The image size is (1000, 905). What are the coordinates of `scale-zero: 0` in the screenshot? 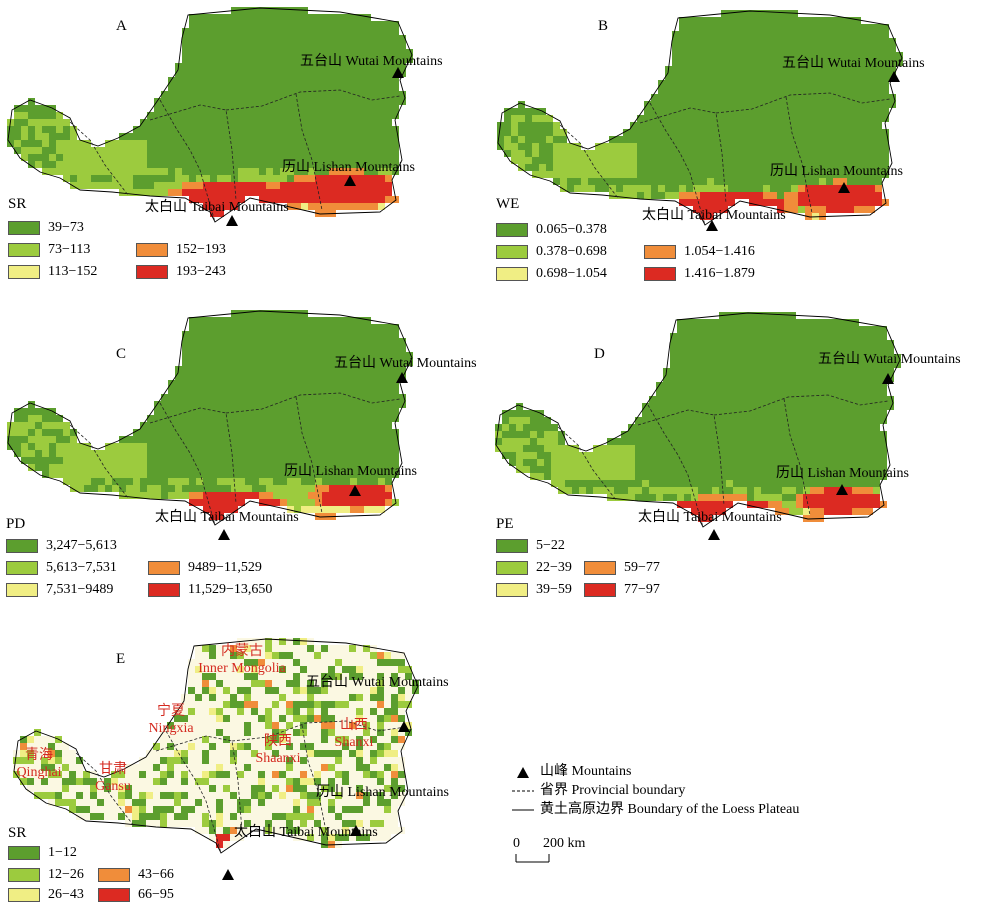 It's located at (516, 843).